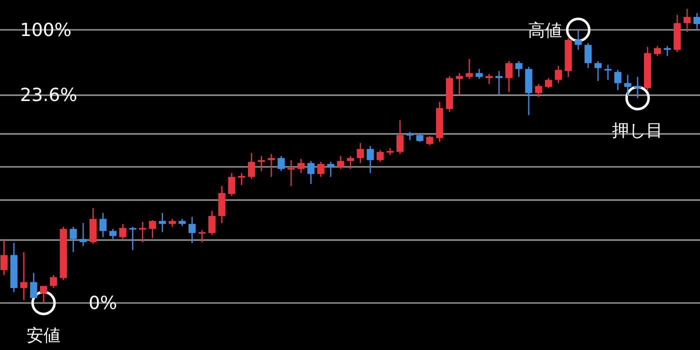 The height and width of the screenshot is (350, 700). I want to click on annotation: 高値, so click(545, 30).